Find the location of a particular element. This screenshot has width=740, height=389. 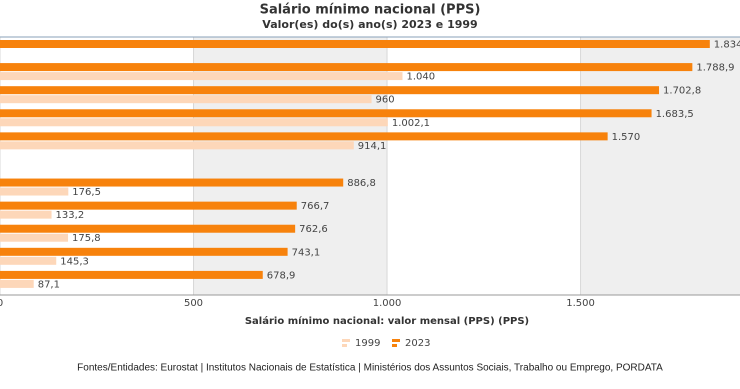

x-tick-label: 500 is located at coordinates (193, 303).